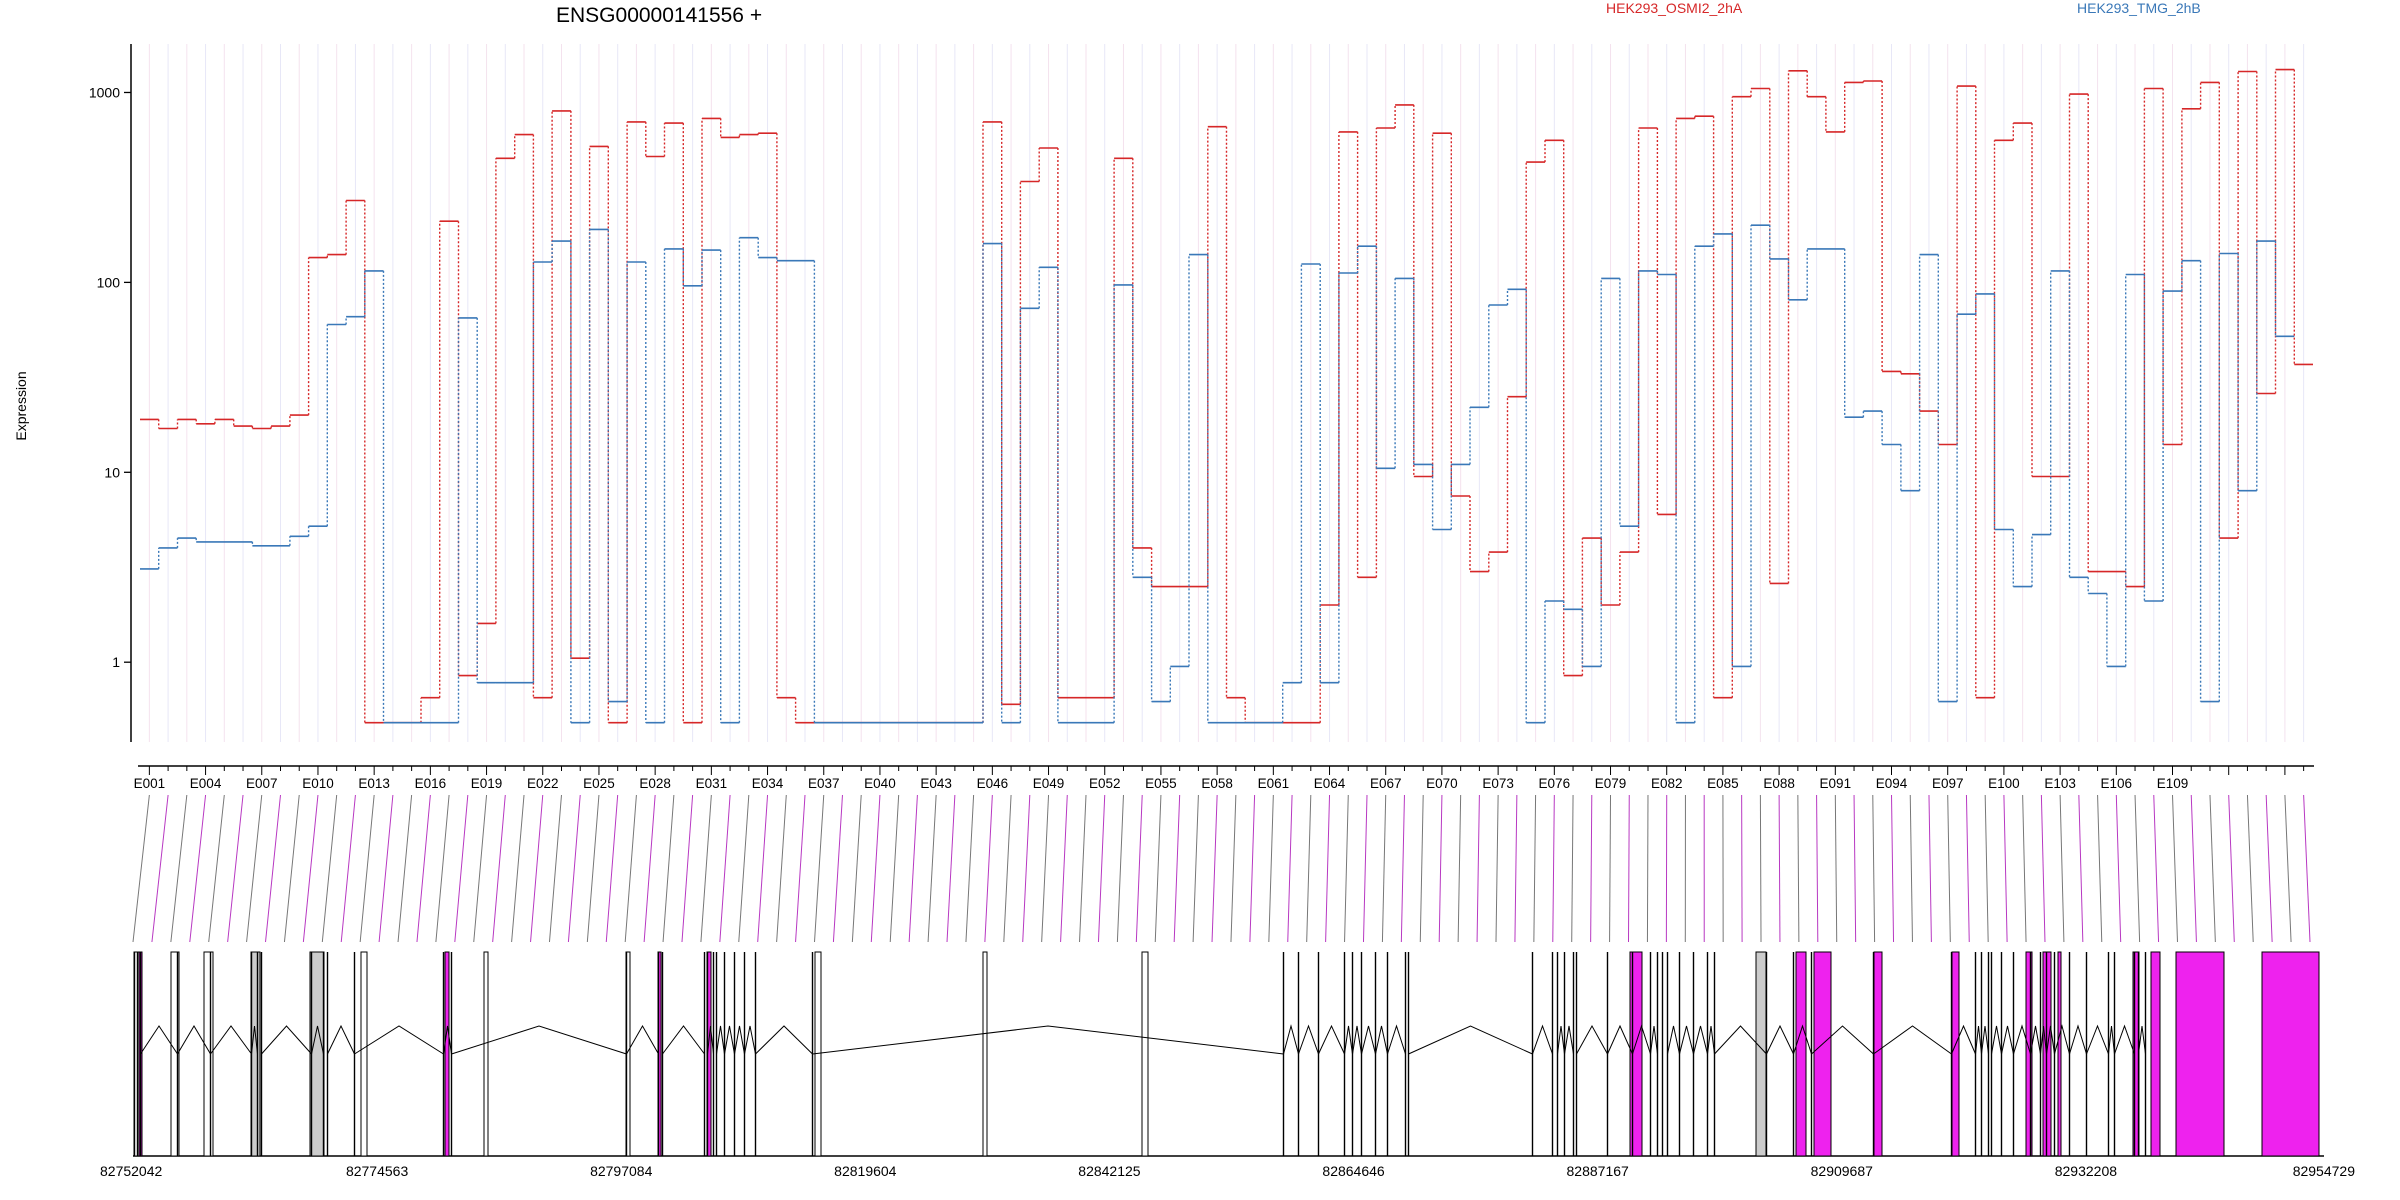  What do you see at coordinates (1217, 783) in the screenshot?
I see `x-tick-label: E058` at bounding box center [1217, 783].